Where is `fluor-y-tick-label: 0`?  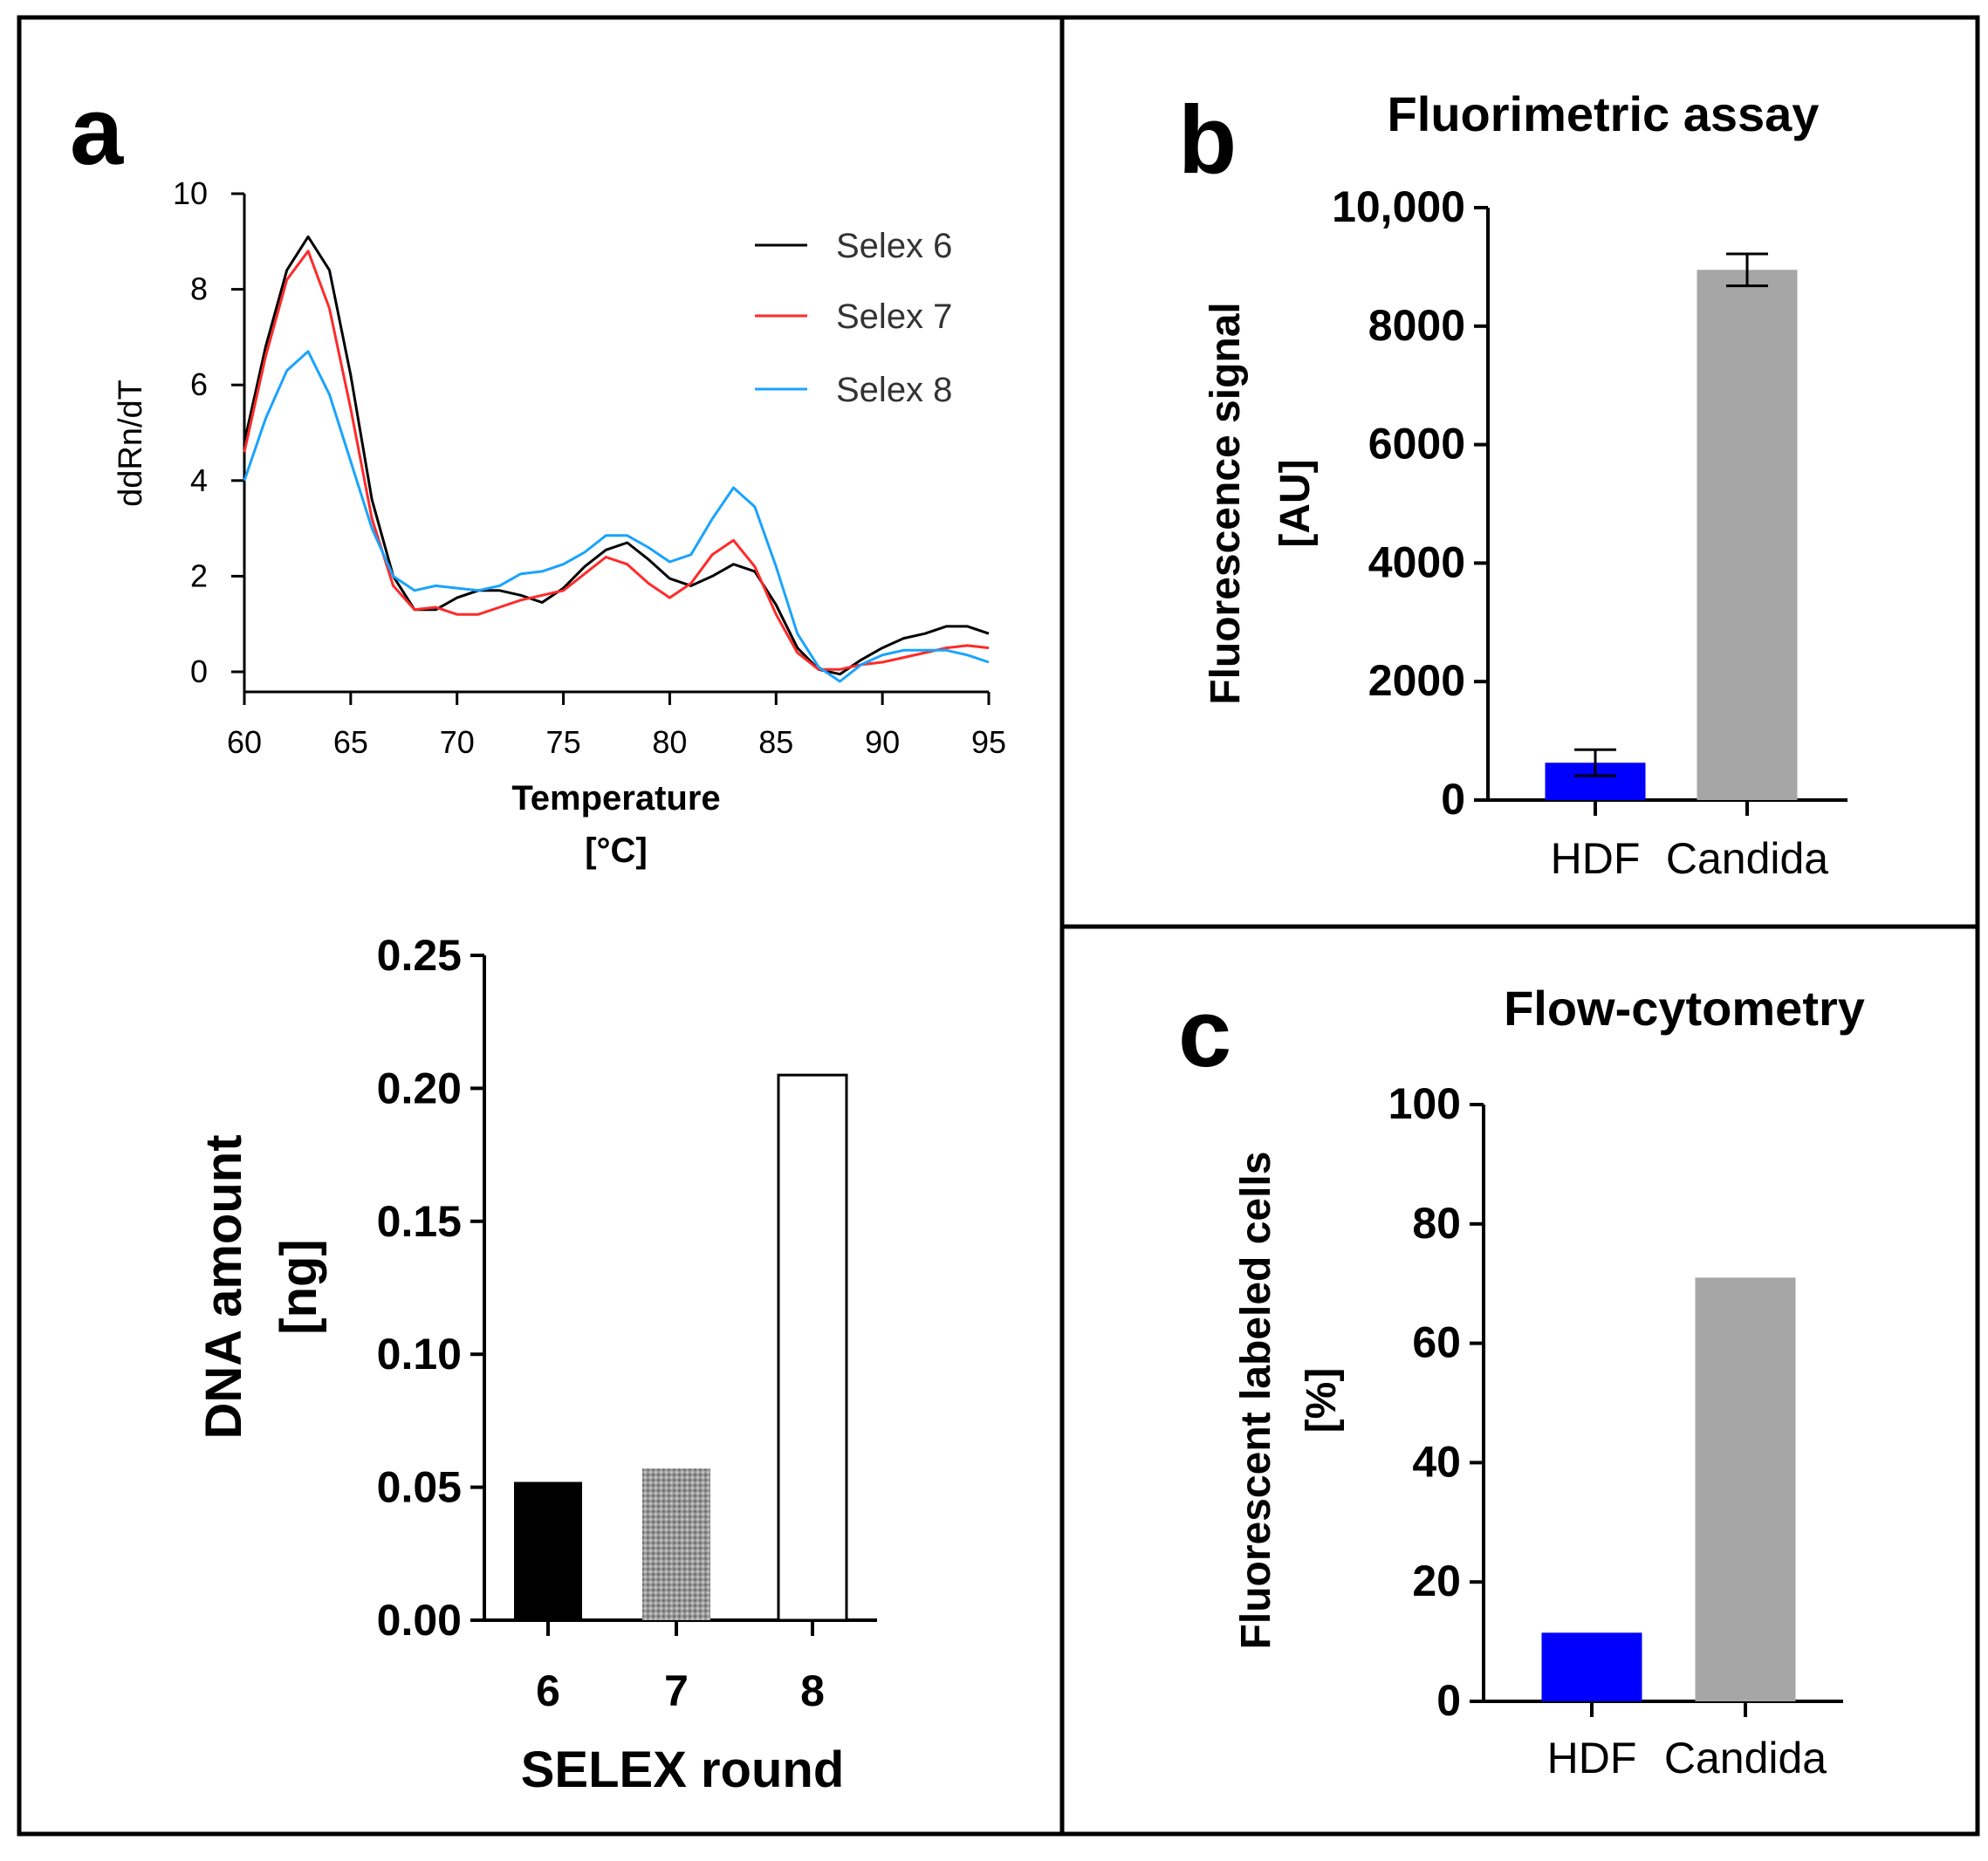 fluor-y-tick-label: 0 is located at coordinates (1453, 799).